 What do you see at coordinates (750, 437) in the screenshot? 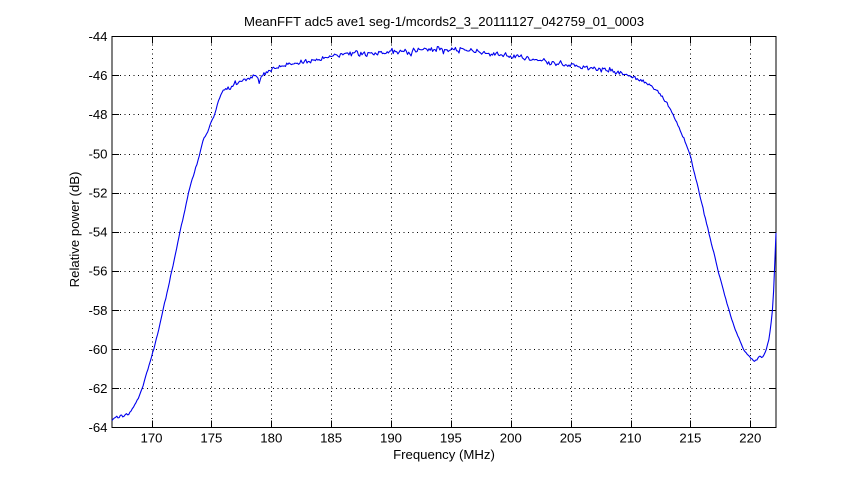
I see `svg-text: 220` at bounding box center [750, 437].